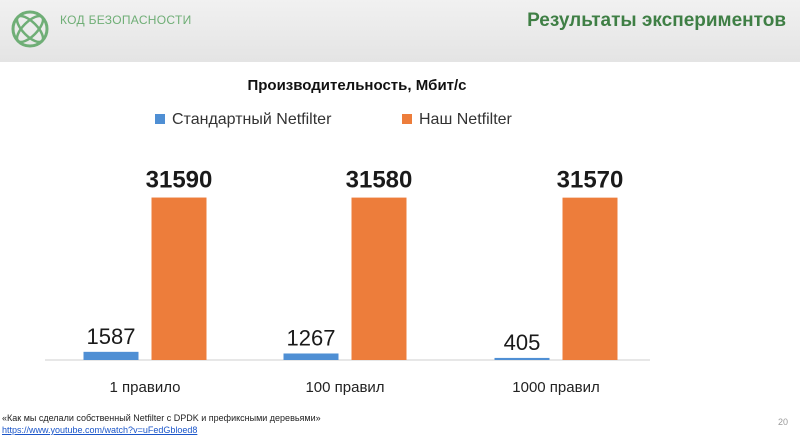  Describe the element at coordinates (311, 337) in the screenshot. I see `data-label-standard-1: 1267` at that location.